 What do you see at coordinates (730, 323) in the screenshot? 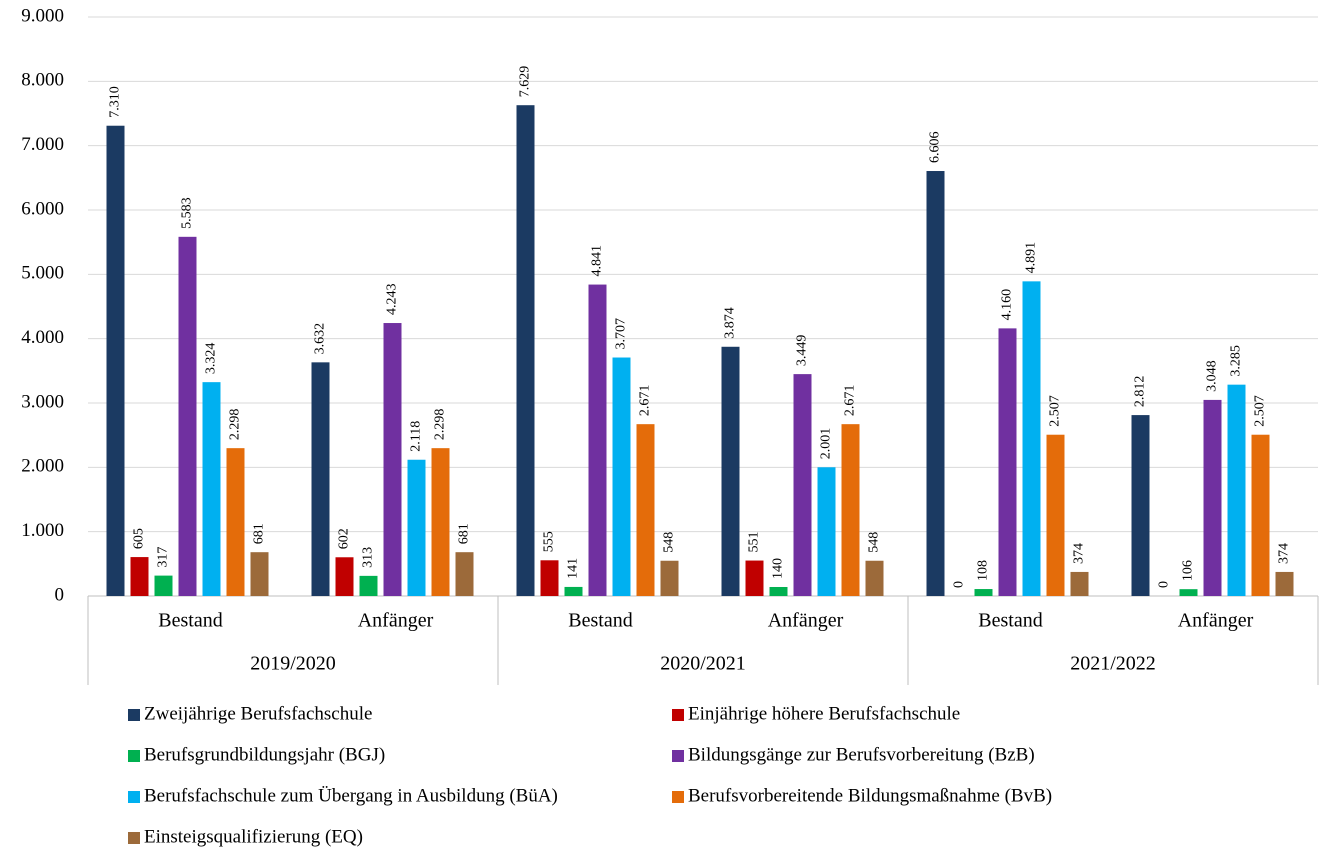
I see `value-label: 3.874` at bounding box center [730, 323].